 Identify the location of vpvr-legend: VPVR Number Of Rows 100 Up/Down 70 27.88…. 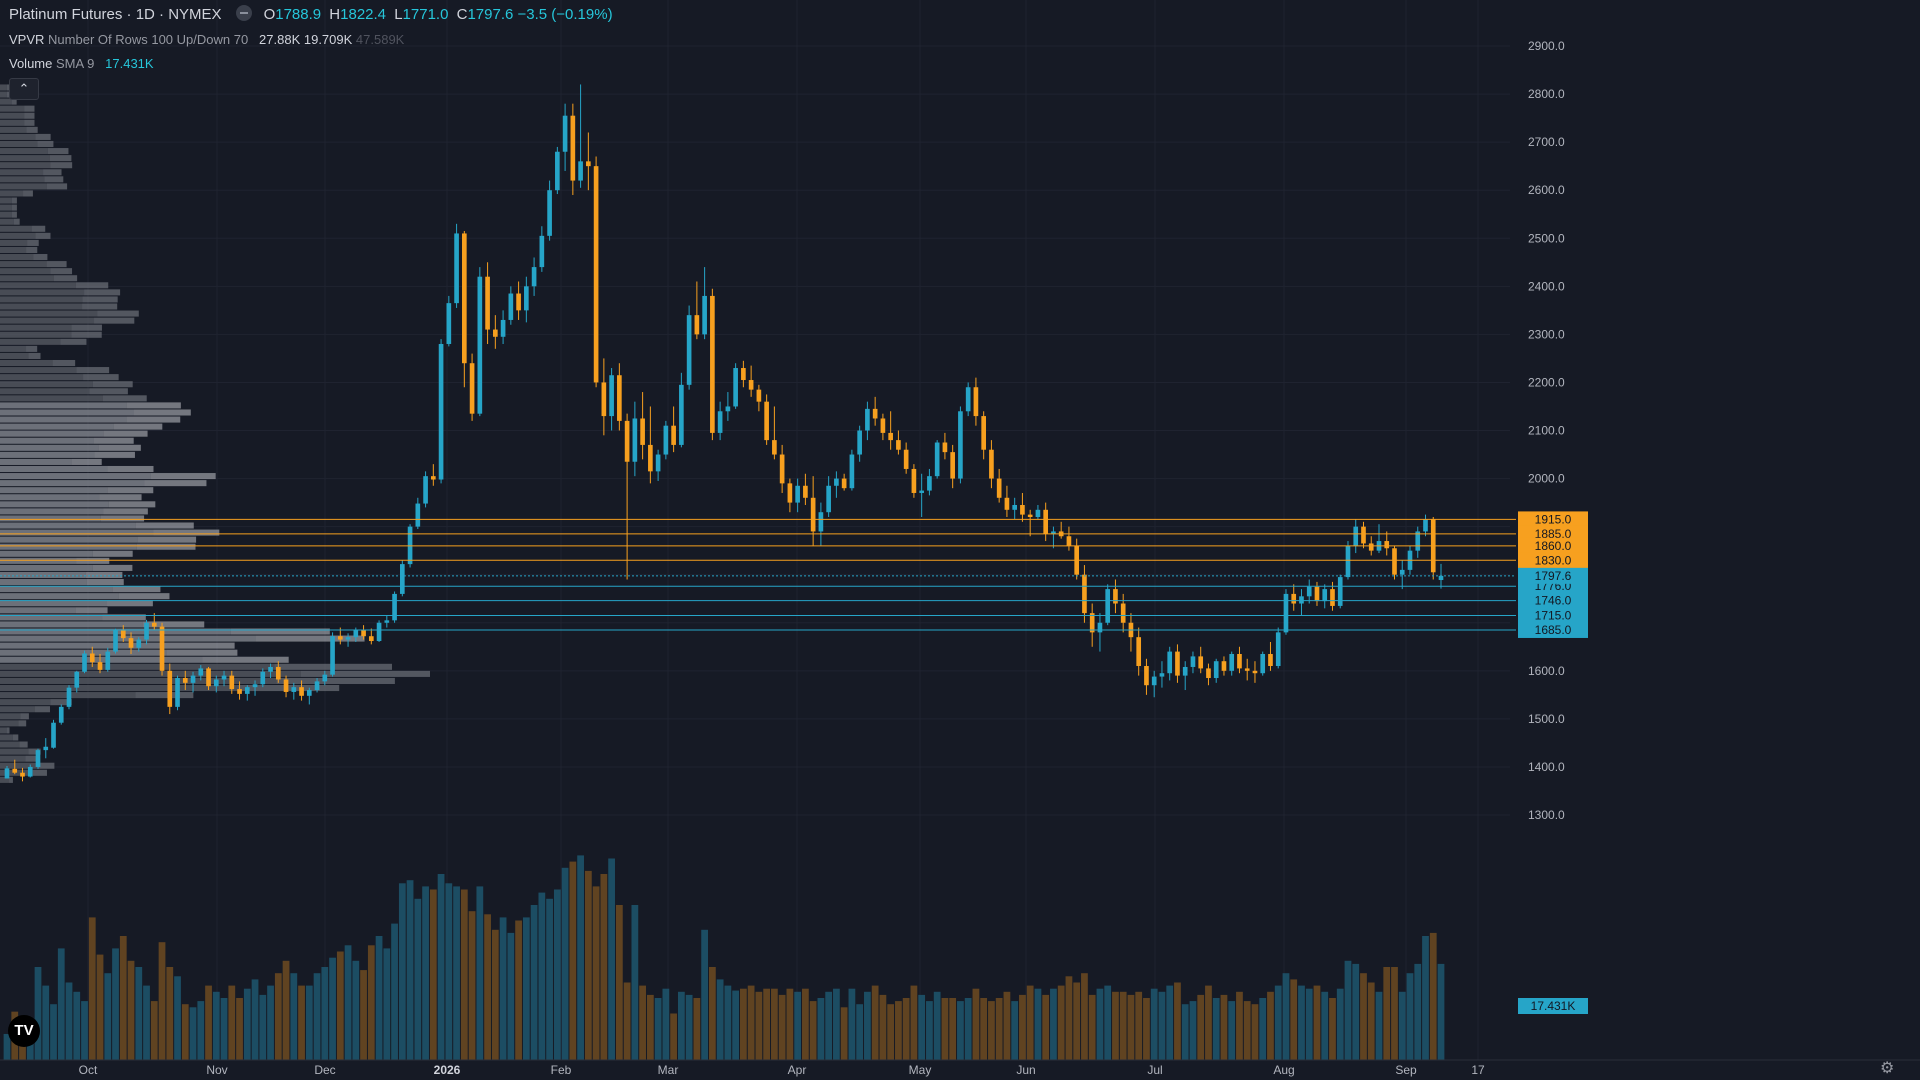
(206, 39).